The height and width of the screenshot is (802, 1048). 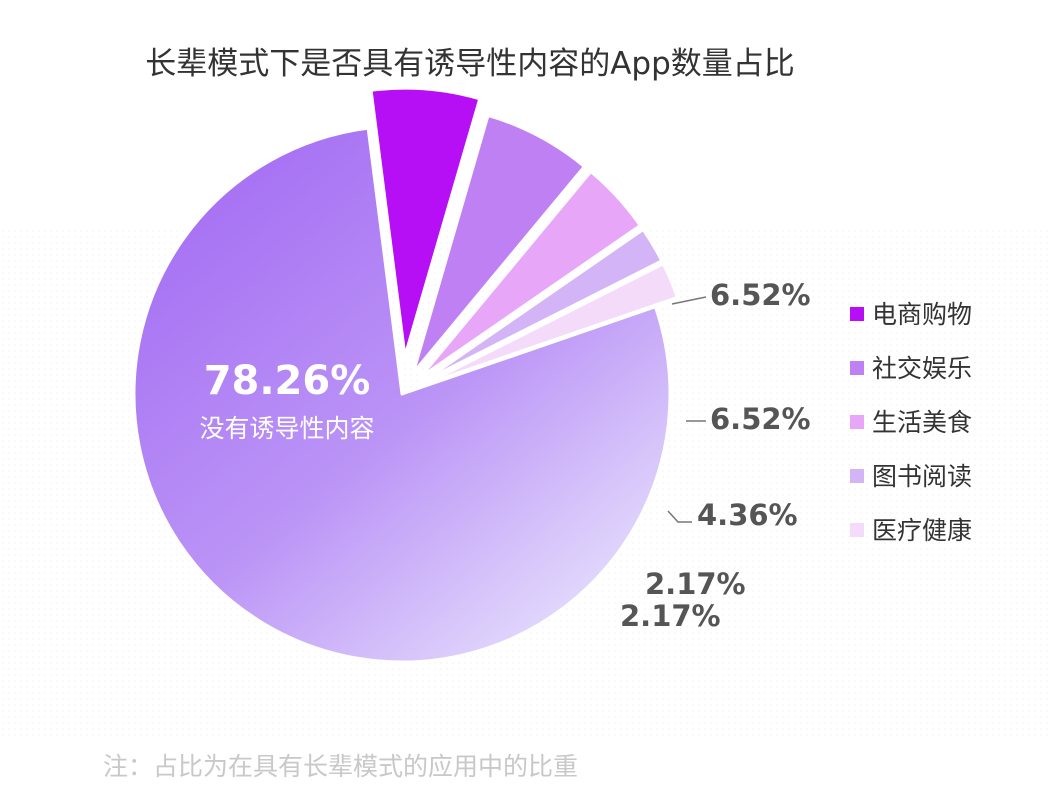 What do you see at coordinates (340, 766) in the screenshot?
I see `footnote: 注：占比为在具有长辈模式的应用中的比重` at bounding box center [340, 766].